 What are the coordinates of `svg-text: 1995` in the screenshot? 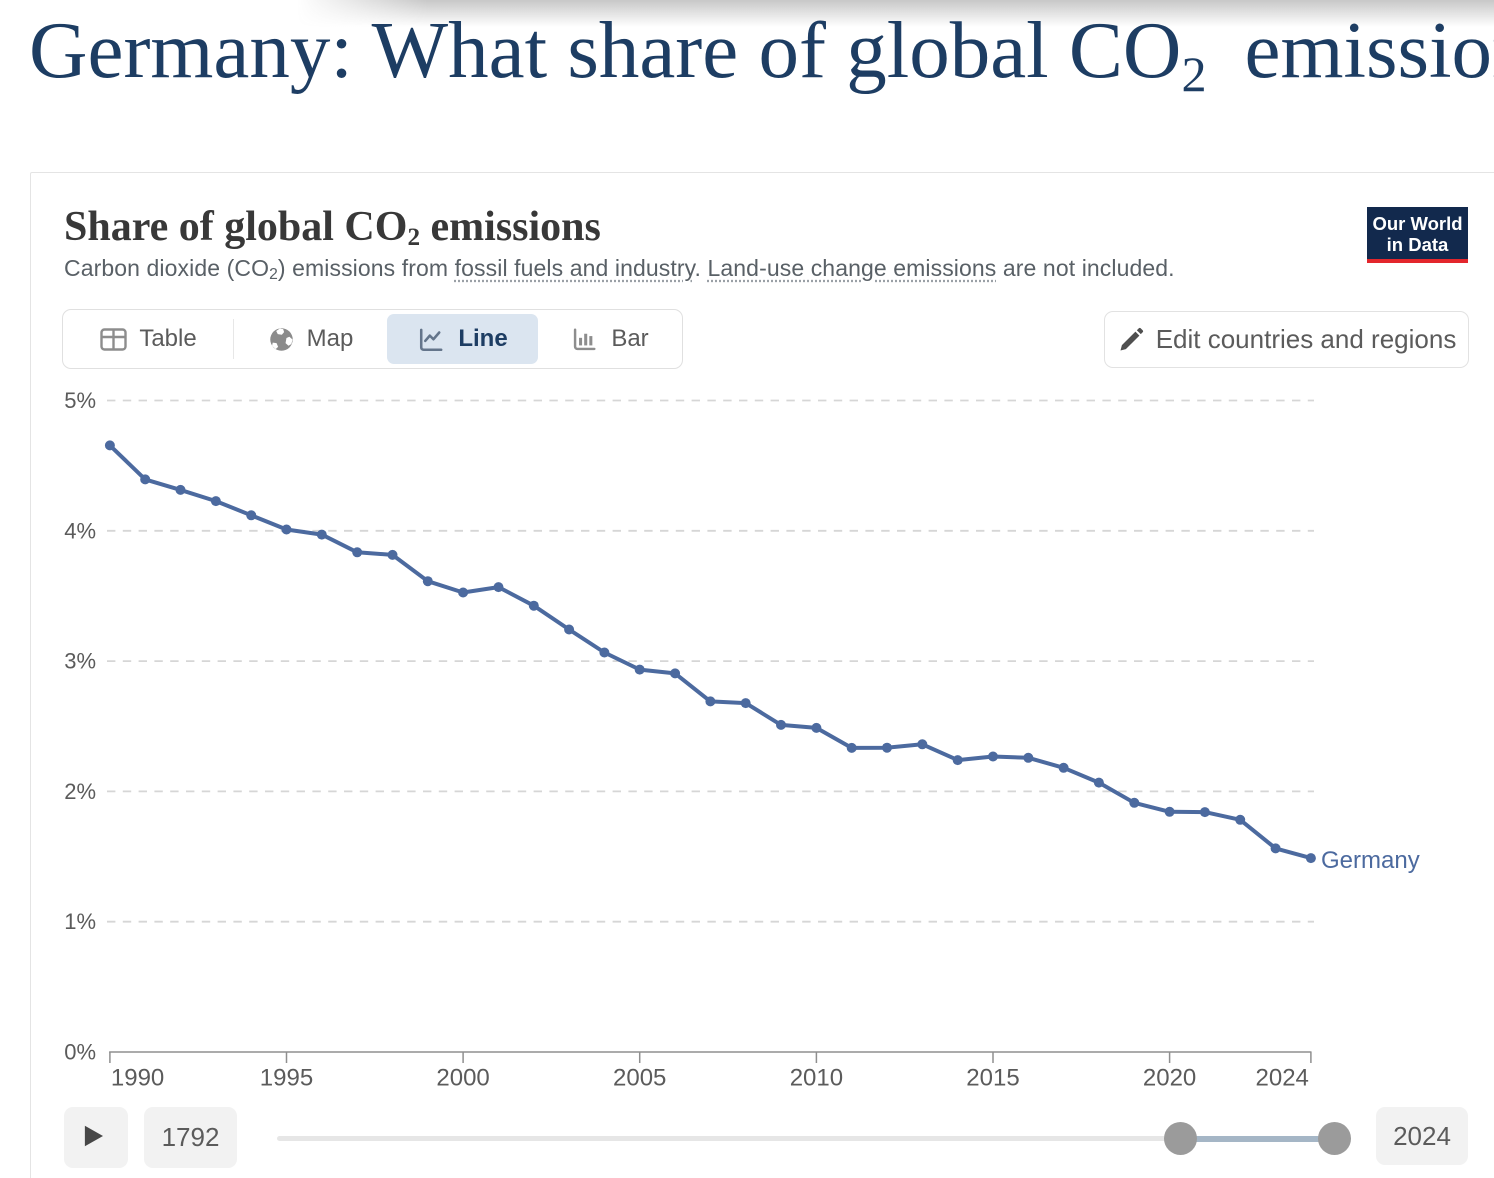 It's located at (286, 1078).